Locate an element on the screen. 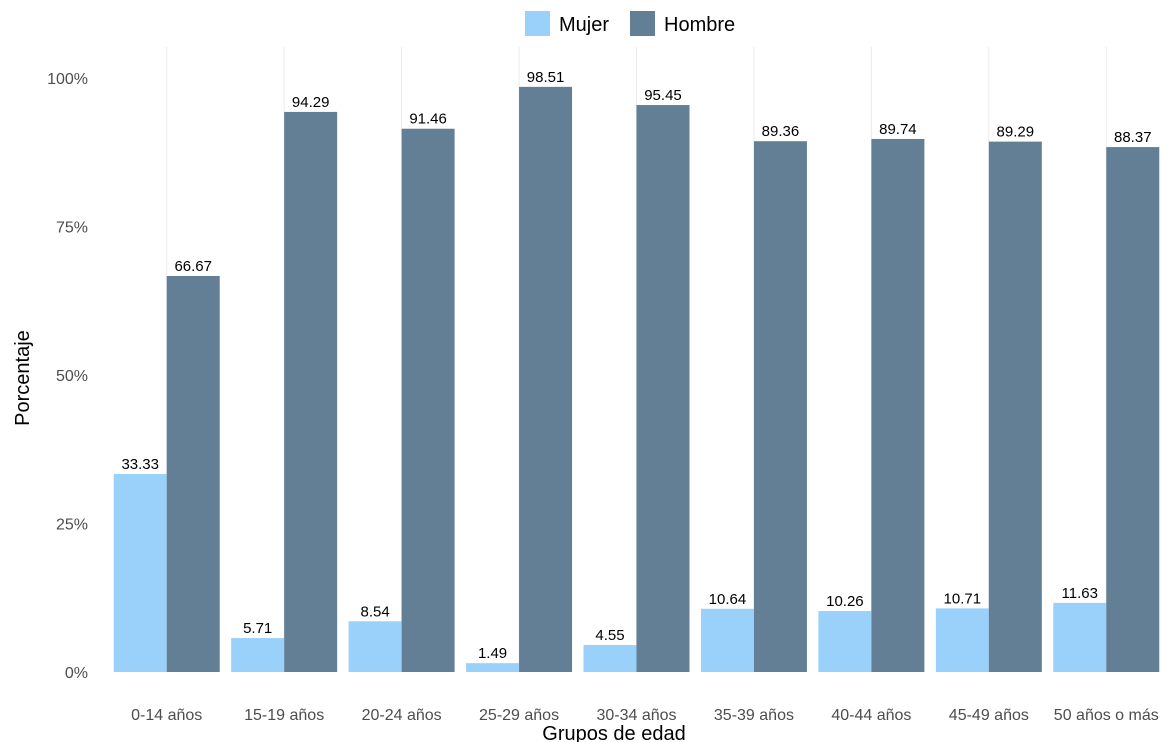 The width and height of the screenshot is (1172, 742). data-label-hombre-15-19-anos: 94.29 is located at coordinates (311, 102).